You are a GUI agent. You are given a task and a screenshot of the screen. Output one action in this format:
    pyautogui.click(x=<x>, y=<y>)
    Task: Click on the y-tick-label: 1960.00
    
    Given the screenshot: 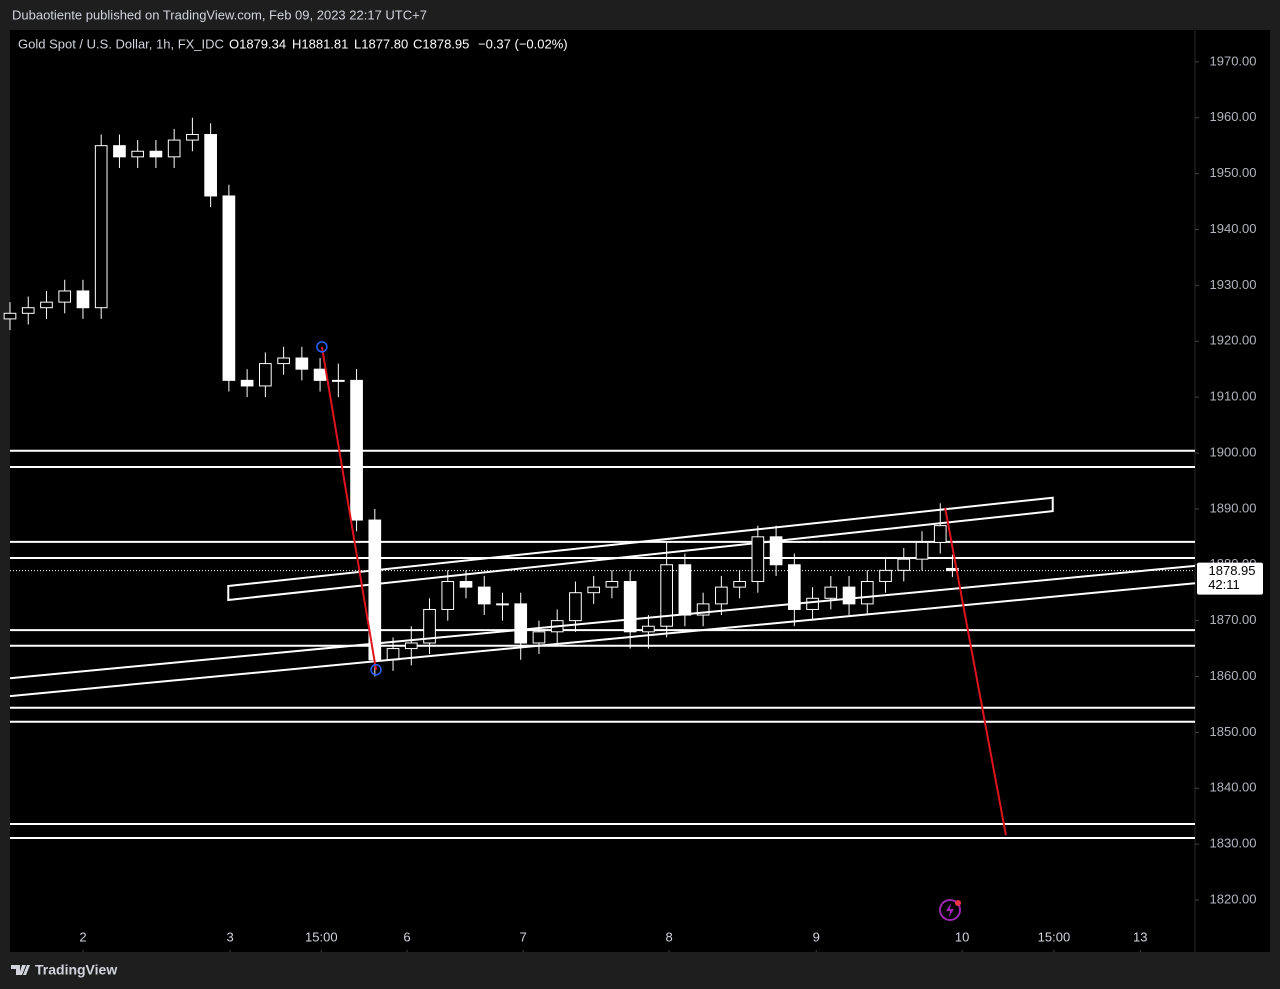 What is the action you would take?
    pyautogui.click(x=1233, y=116)
    